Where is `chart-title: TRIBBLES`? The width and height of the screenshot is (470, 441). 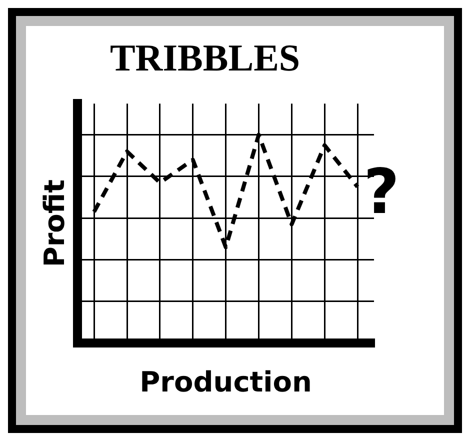 chart-title: TRIBBLES is located at coordinates (205, 59).